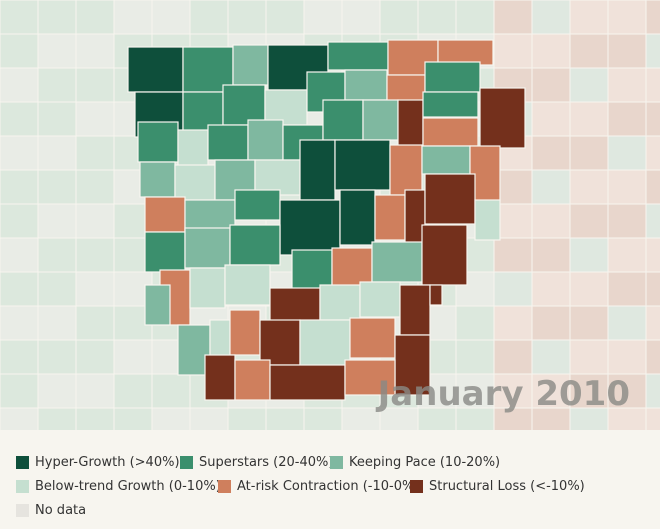 This screenshot has height=529, width=660. Describe the element at coordinates (503, 394) in the screenshot. I see `date-label: January 2010` at that location.